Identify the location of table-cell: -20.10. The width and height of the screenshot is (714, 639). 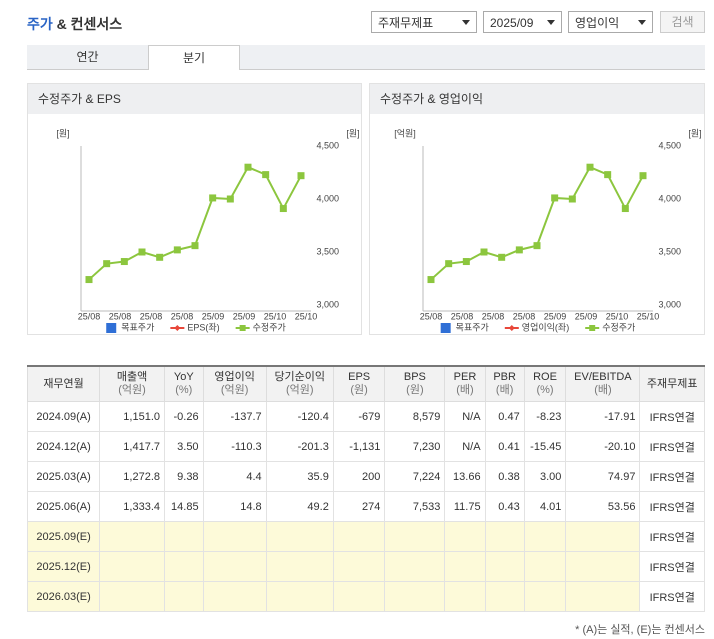
(603, 446).